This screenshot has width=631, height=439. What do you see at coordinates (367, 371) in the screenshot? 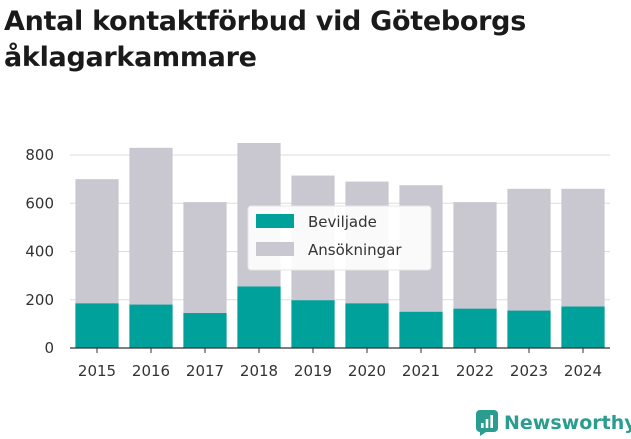
I see `x-tick-label: 2020` at bounding box center [367, 371].